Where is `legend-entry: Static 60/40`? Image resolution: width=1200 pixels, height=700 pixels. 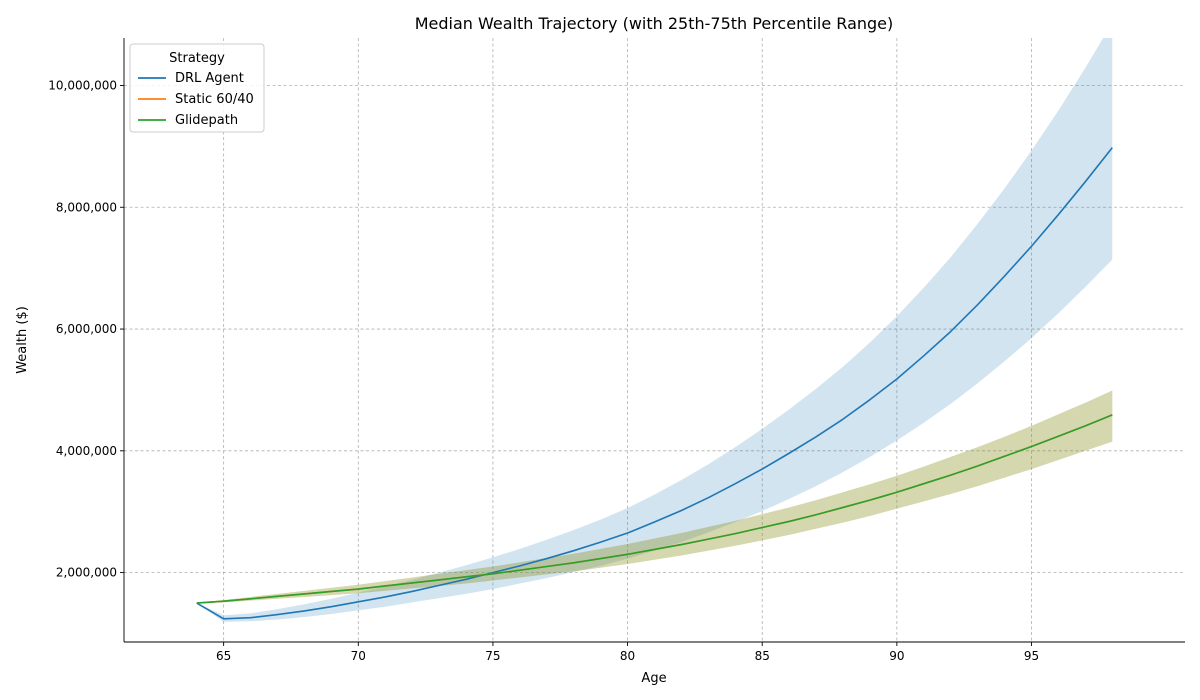
legend-entry: Static 60/40 is located at coordinates (214, 99).